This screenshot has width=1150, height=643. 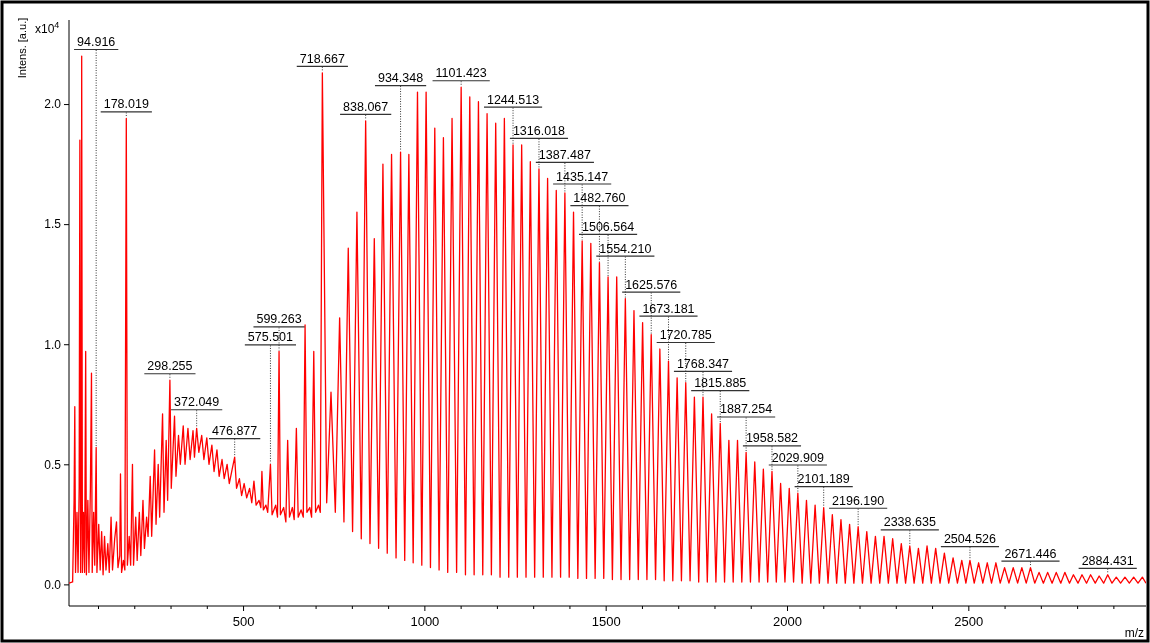 I want to click on annotation: 599.263, so click(x=279, y=319).